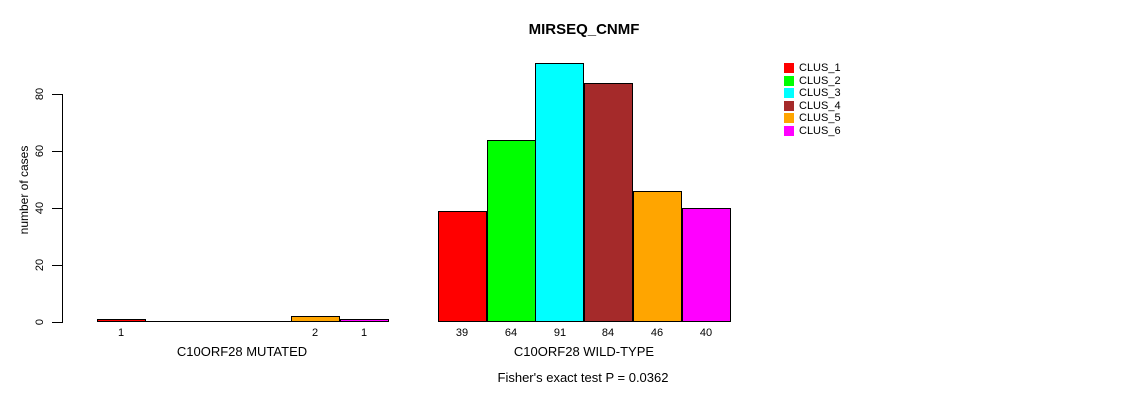 The image size is (1140, 400). I want to click on legend-label: CLUS_5, so click(820, 118).